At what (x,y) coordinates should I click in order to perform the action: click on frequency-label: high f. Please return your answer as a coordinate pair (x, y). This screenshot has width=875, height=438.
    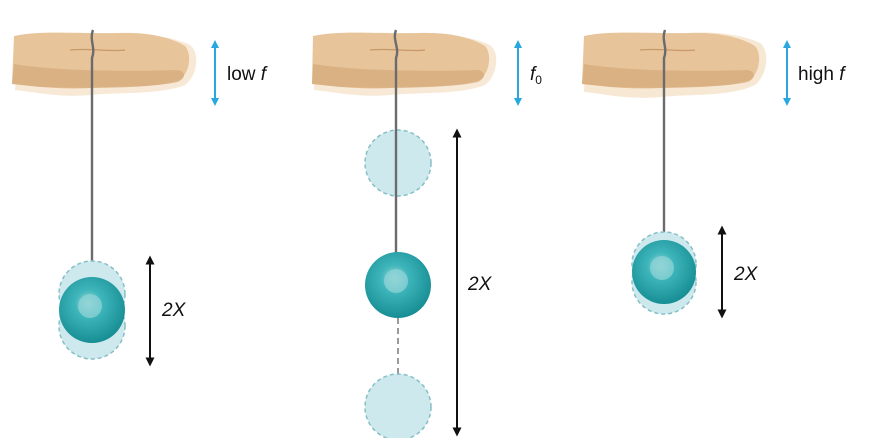
    Looking at the image, I should click on (822, 74).